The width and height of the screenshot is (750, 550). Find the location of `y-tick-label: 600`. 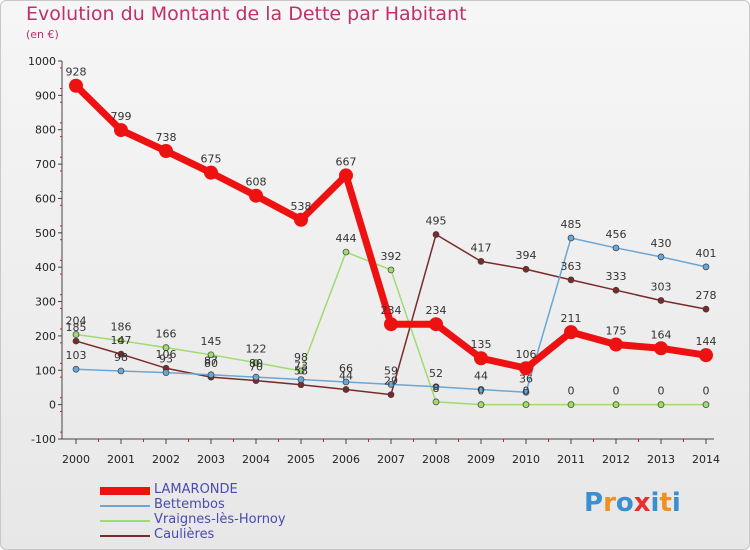

y-tick-label: 600 is located at coordinates (45, 198).